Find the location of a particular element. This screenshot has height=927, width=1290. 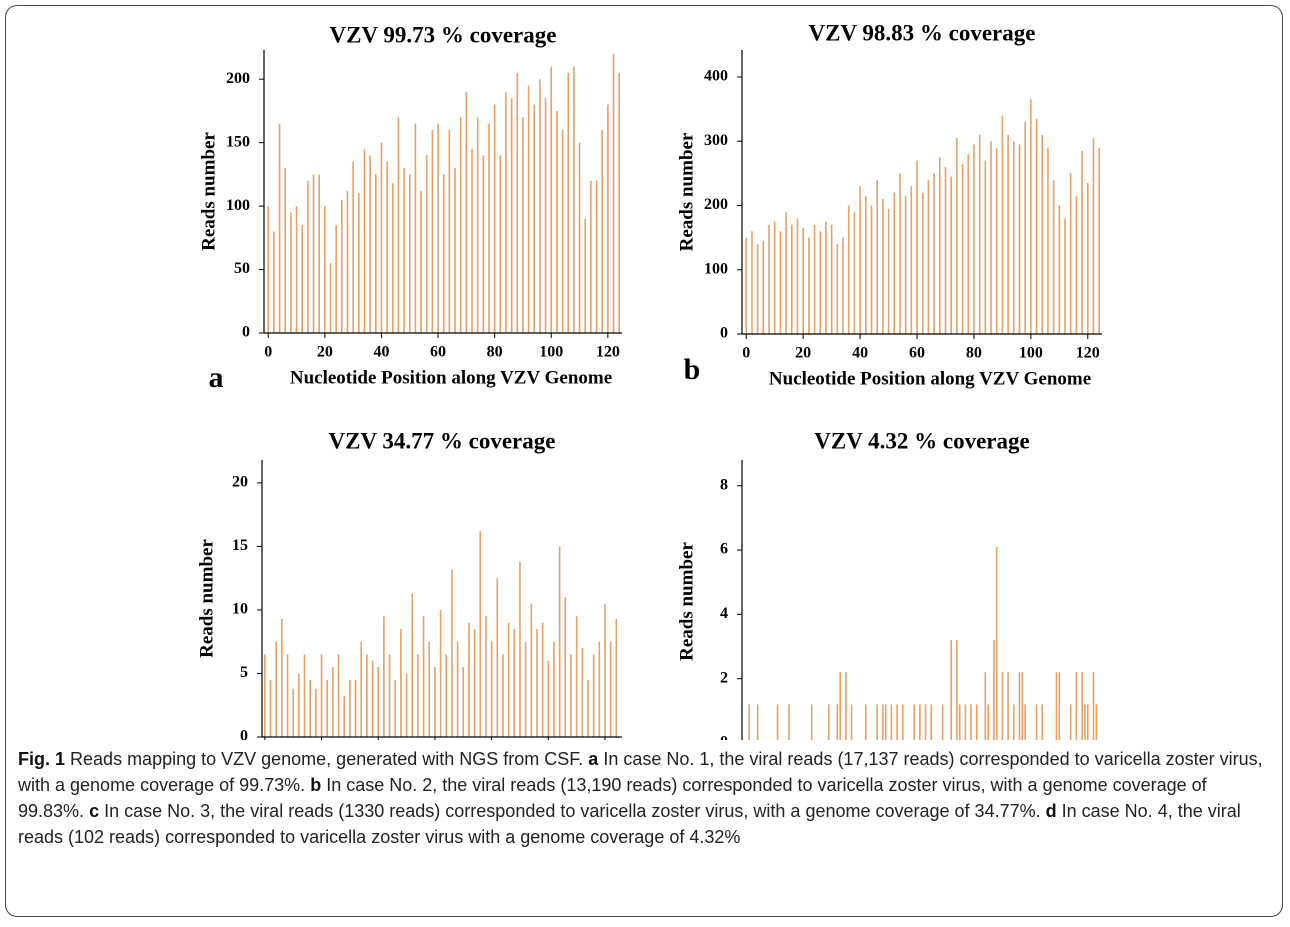

x-axis-title: Nucleotide Position along VZV Genome is located at coordinates (930, 378).